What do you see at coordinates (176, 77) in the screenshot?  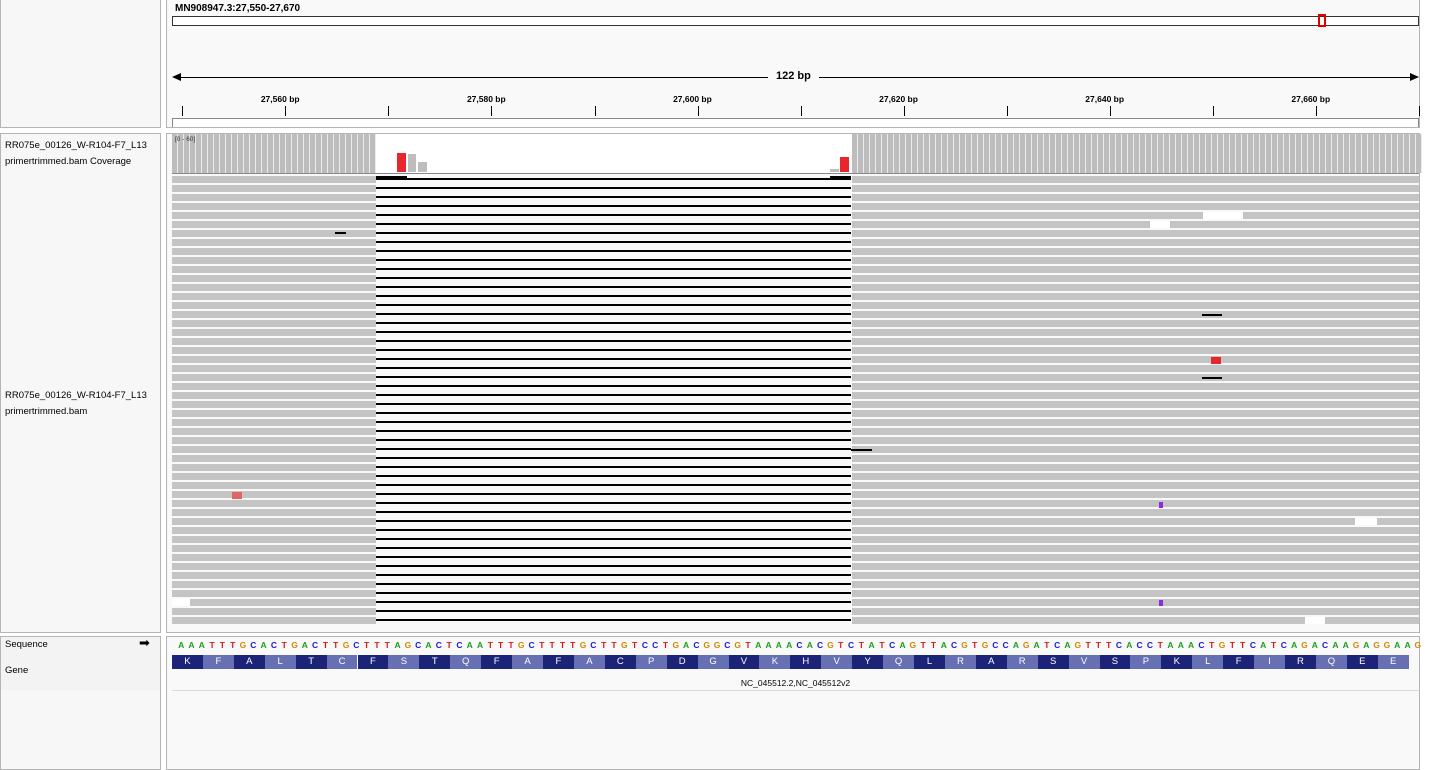 I see `span-arrow-left-icon` at bounding box center [176, 77].